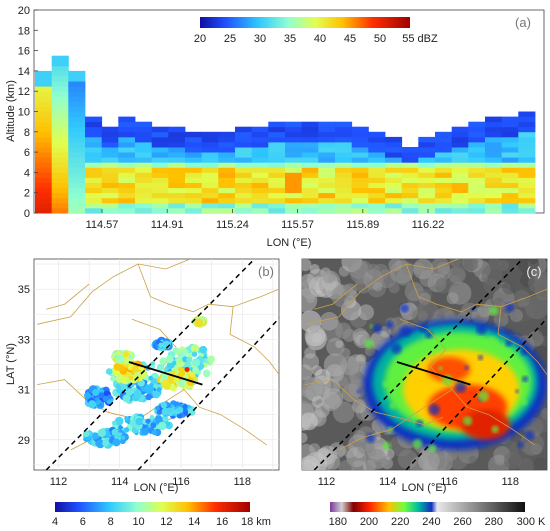 The height and width of the screenshot is (531, 550). What do you see at coordinates (254, 340) in the screenshot?
I see `province-border` at bounding box center [254, 340].